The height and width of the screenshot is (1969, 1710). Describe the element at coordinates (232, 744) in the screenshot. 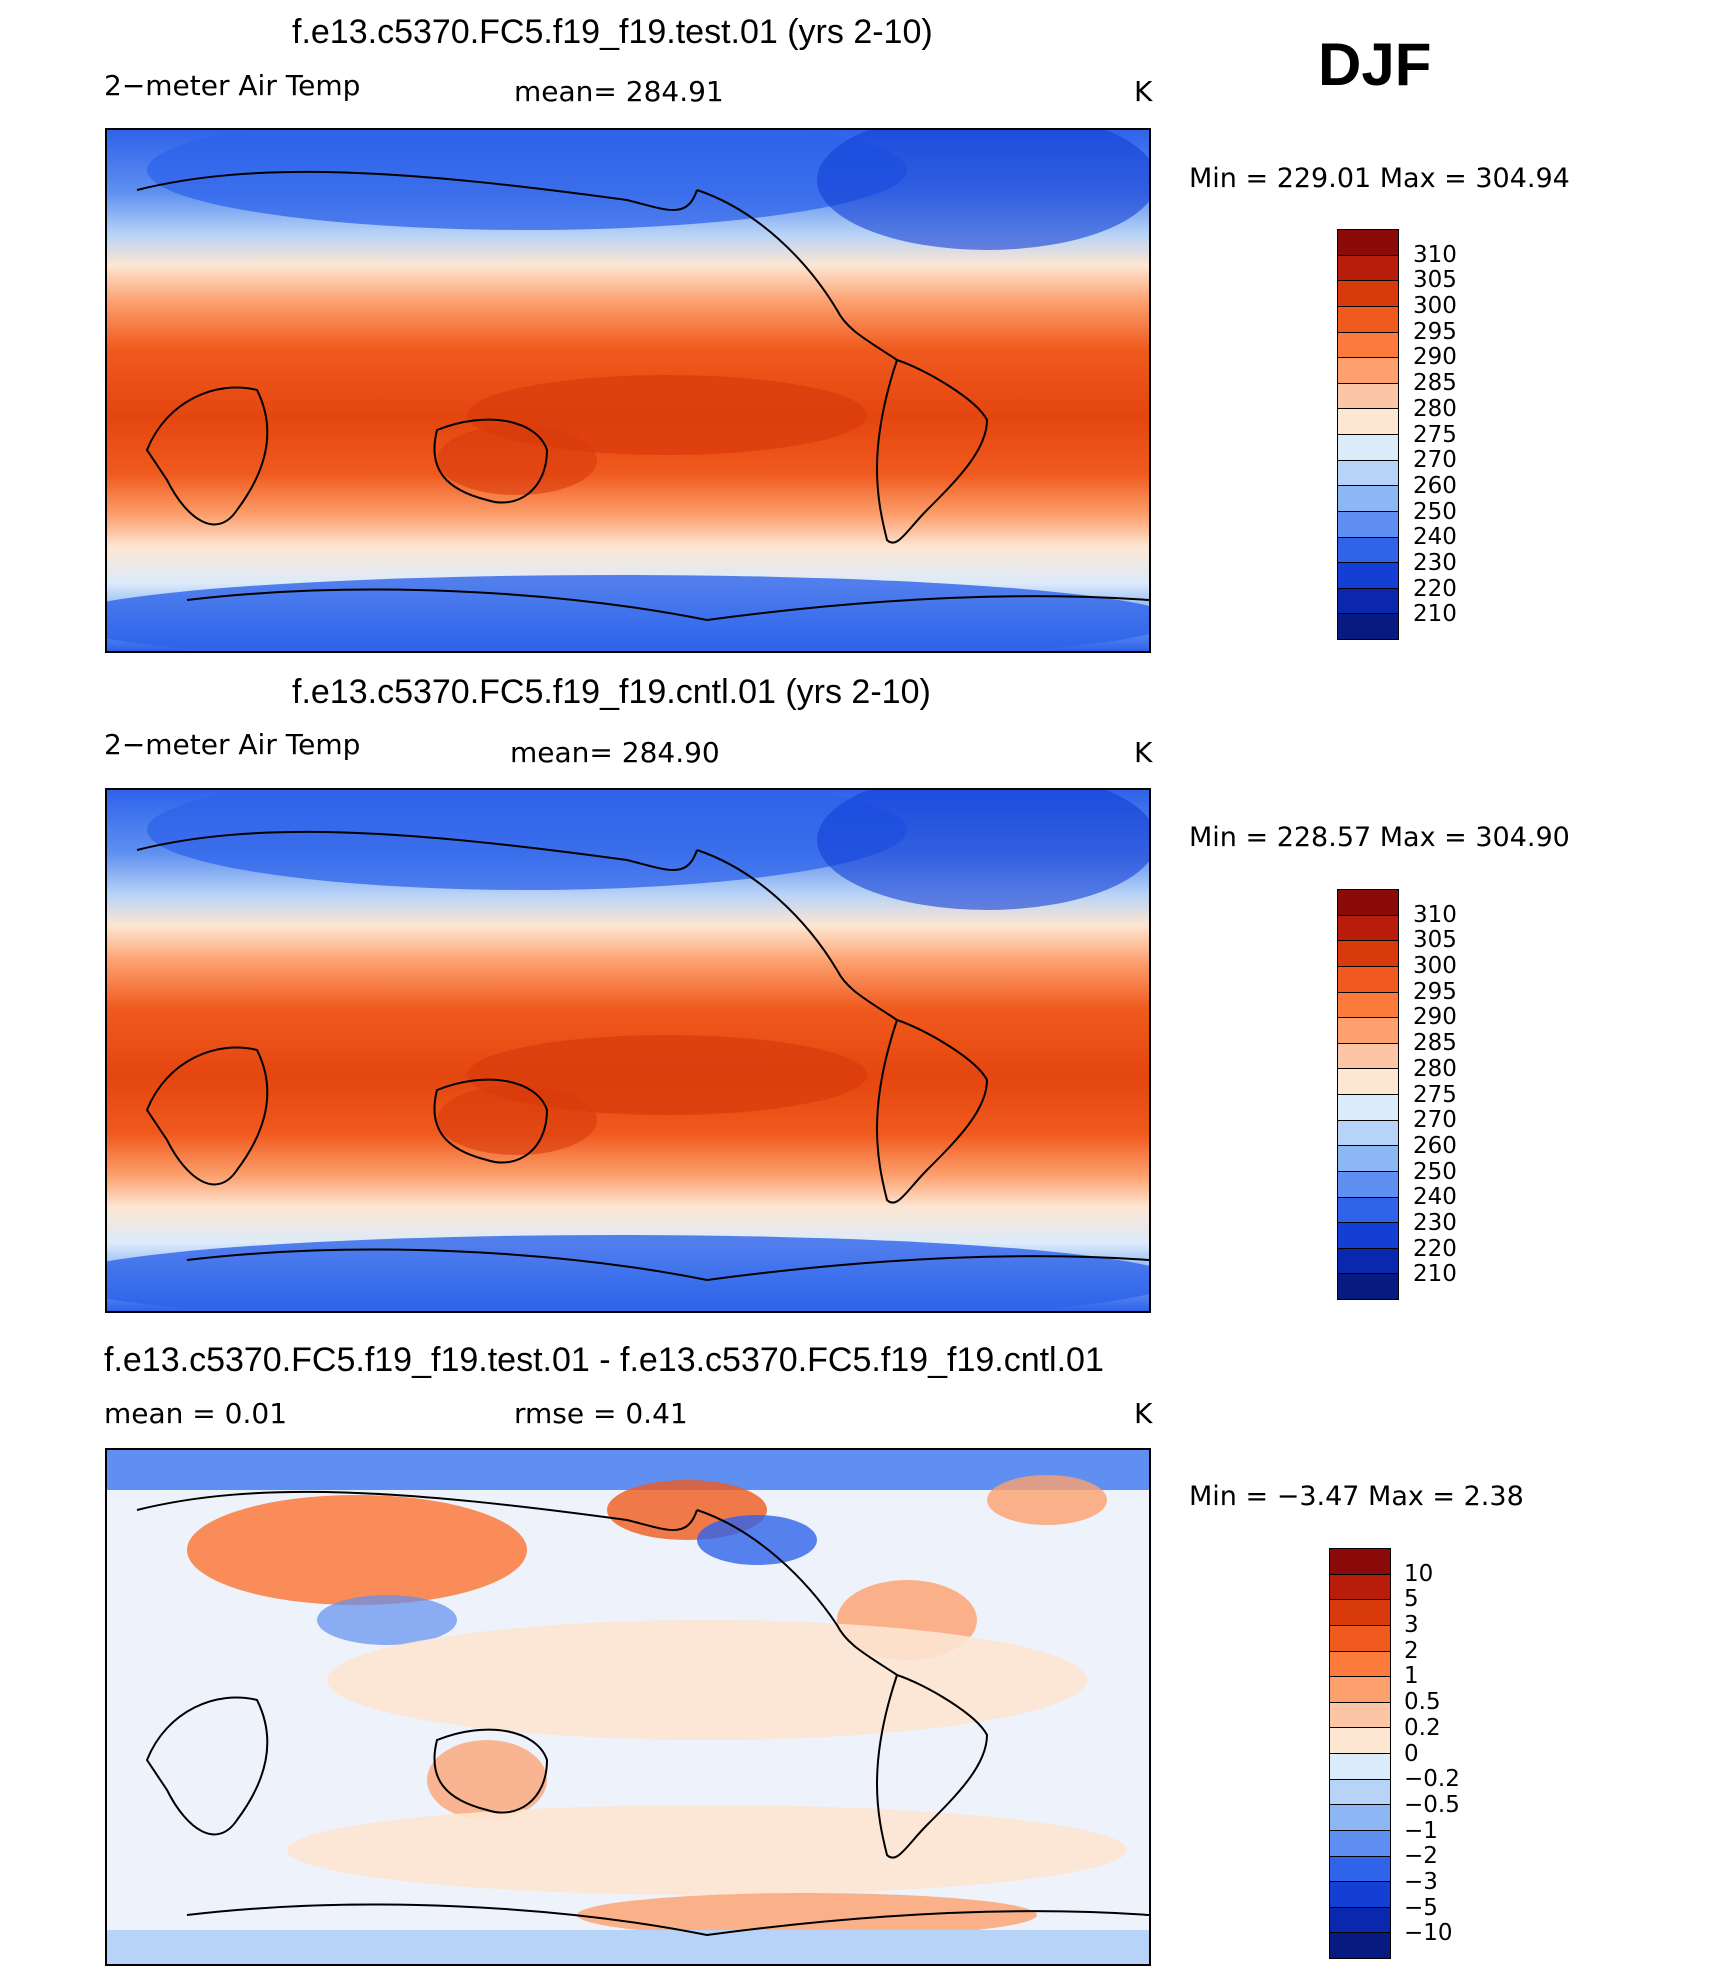

I see `panel-2-variable-label: 2−meter Air Temp` at that location.